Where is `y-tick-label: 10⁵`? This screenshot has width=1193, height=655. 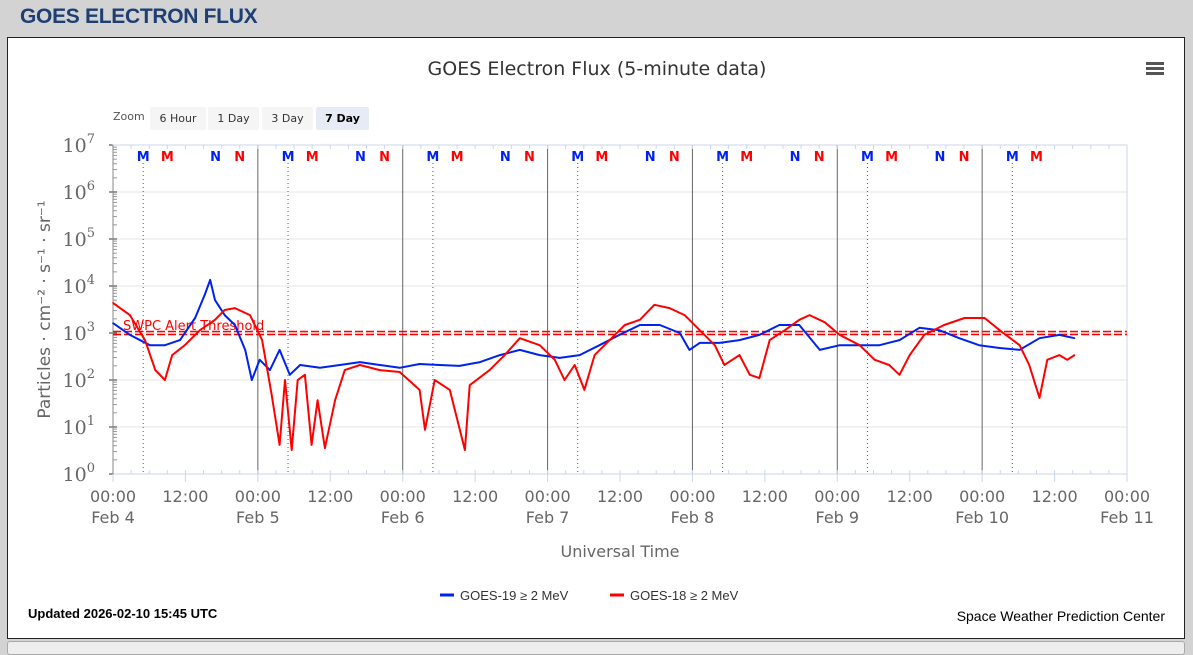 y-tick-label: 10⁵ is located at coordinates (79, 238).